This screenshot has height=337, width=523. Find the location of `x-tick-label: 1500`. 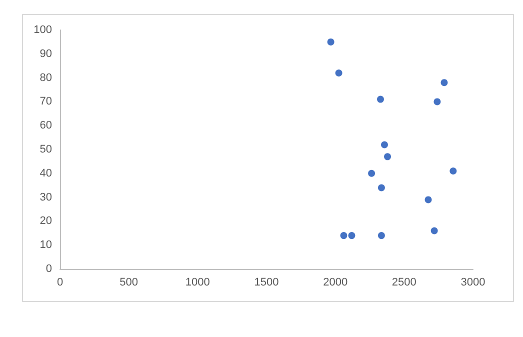

x-tick-label: 1500 is located at coordinates (266, 282).